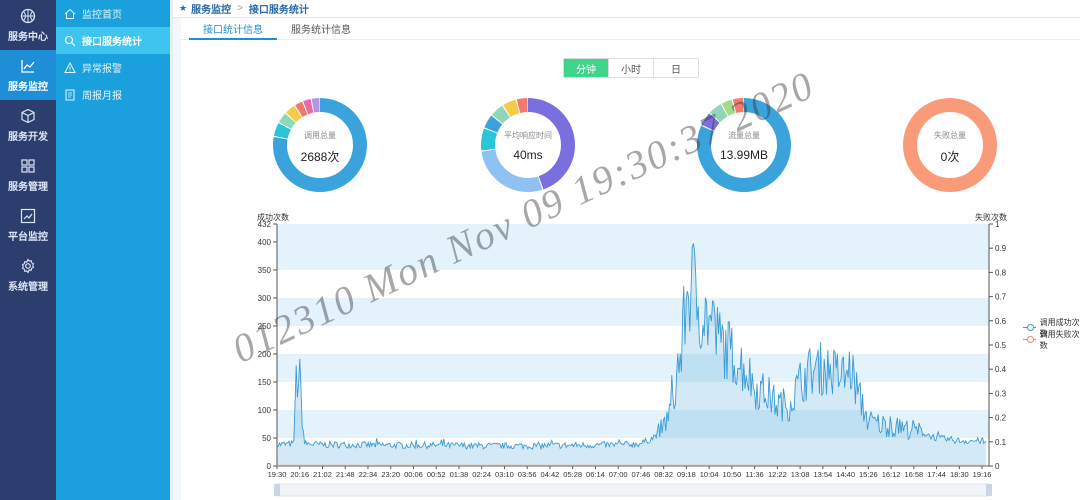  Describe the element at coordinates (528, 135) in the screenshot. I see `donut-label: 平均响应时间` at that location.